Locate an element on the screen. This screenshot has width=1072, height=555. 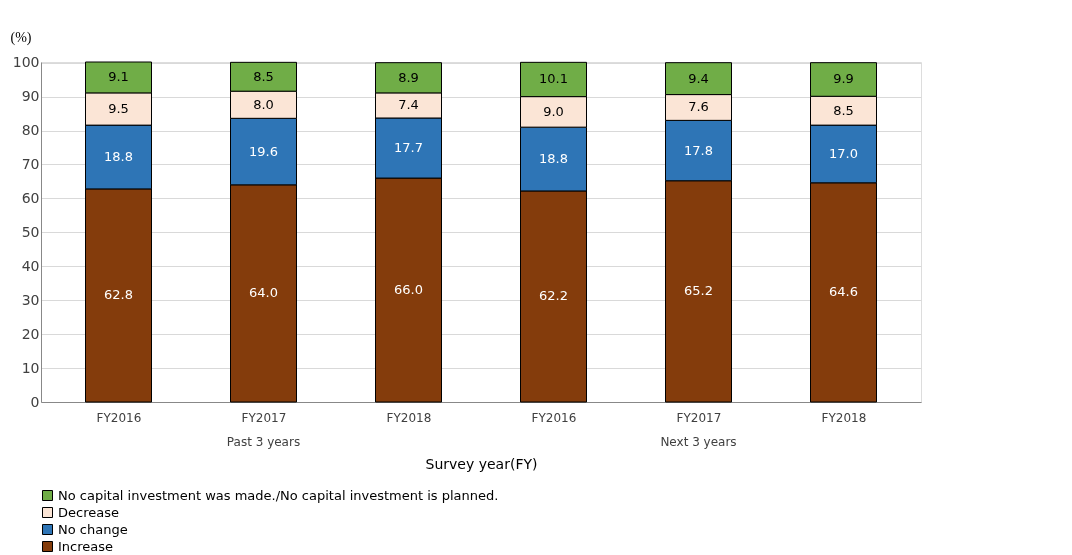
data-label: 7.6 is located at coordinates (698, 107).